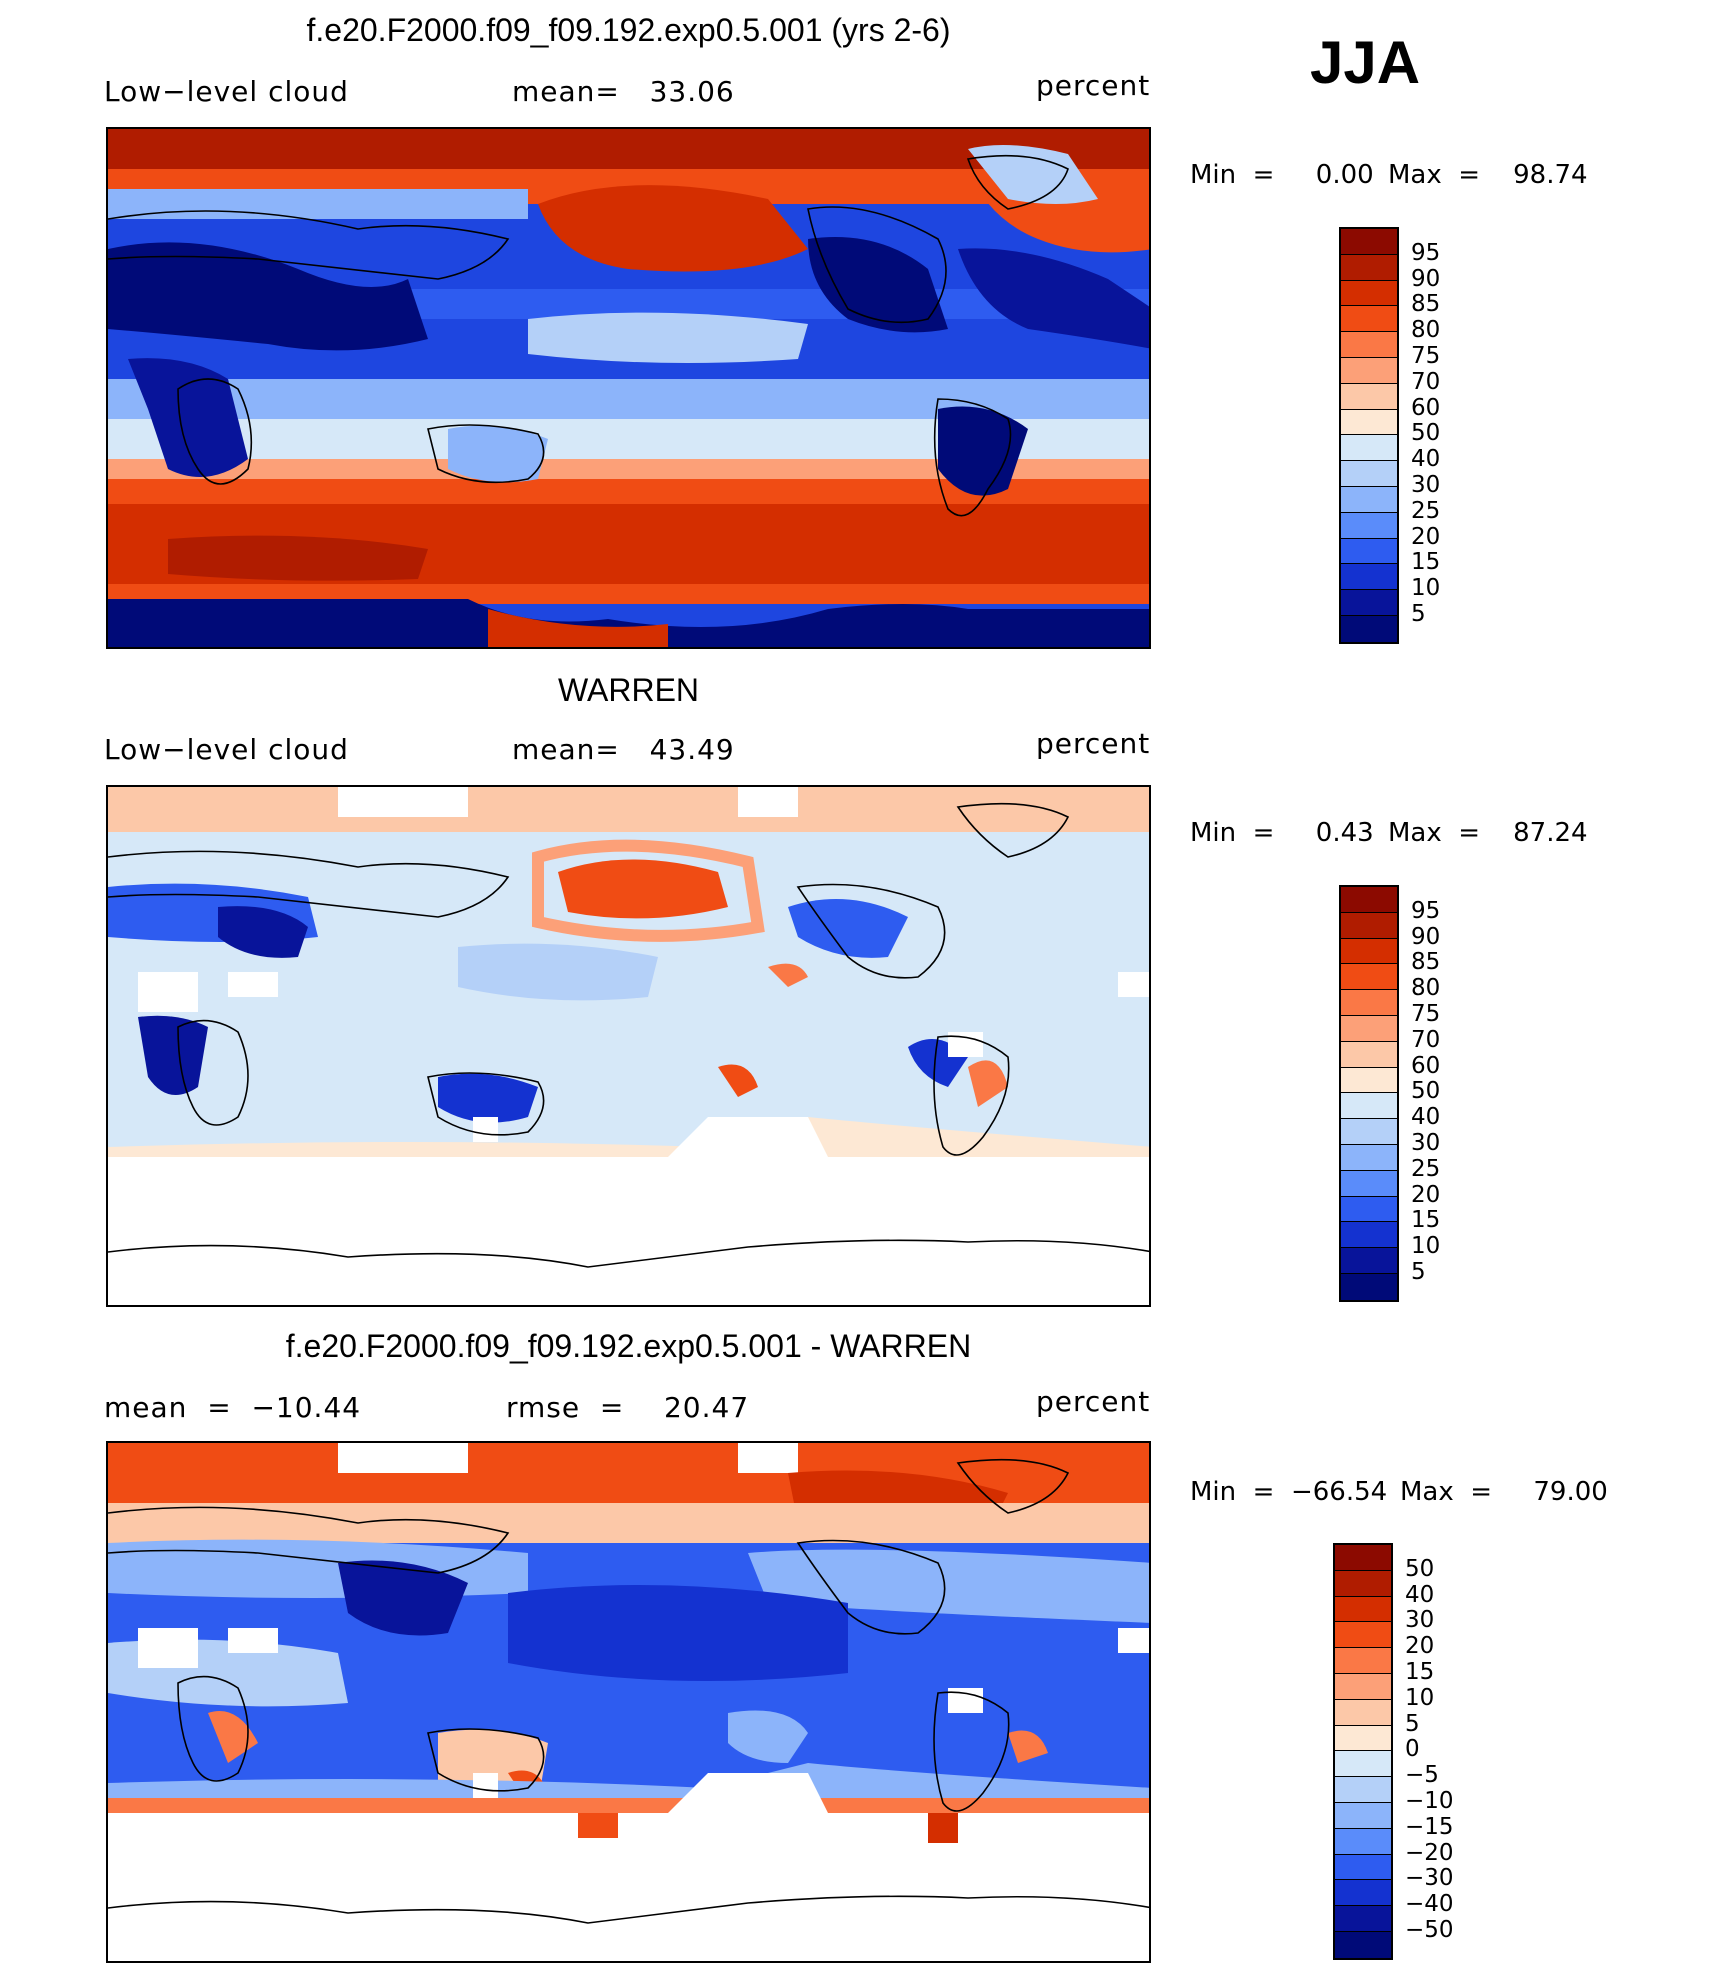 This screenshot has width=1710, height=1963. I want to click on panel-3-max-label: Max = 79.00, so click(1504, 1492).